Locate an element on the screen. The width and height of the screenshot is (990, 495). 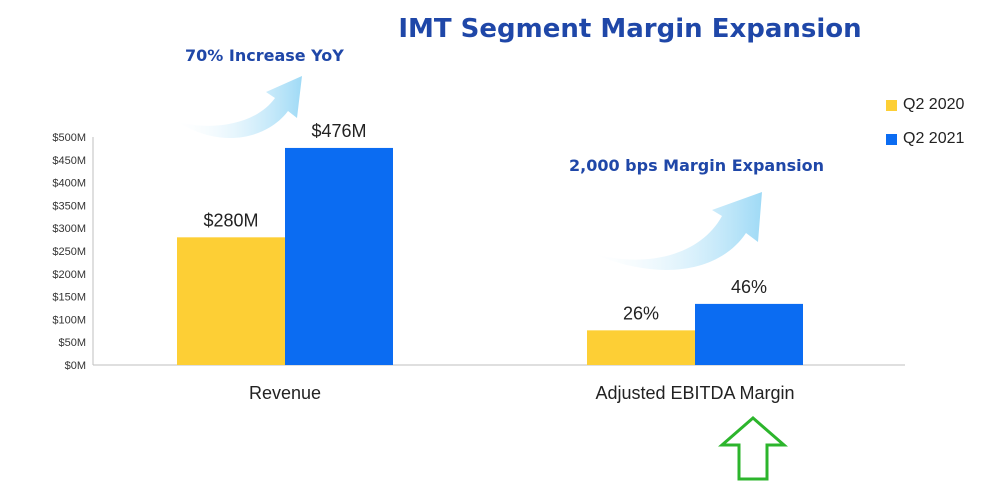
bar-value-label: 46% is located at coordinates (749, 287).